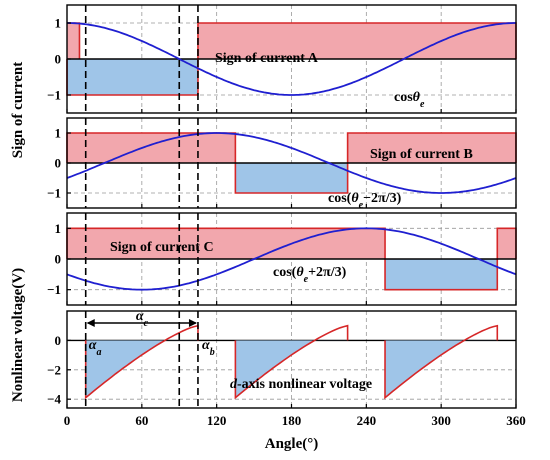 This screenshot has height=460, width=550. Describe the element at coordinates (208, 348) in the screenshot. I see `marker-label-b: αb` at that location.